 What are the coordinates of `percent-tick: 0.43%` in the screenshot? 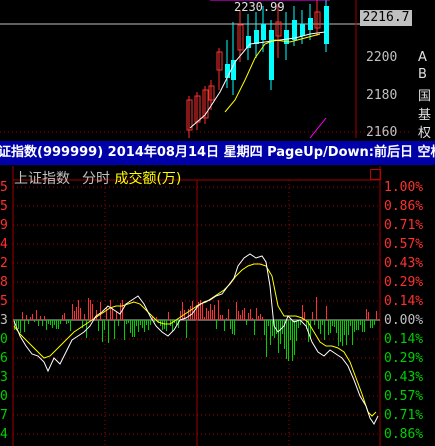 It's located at (404, 263).